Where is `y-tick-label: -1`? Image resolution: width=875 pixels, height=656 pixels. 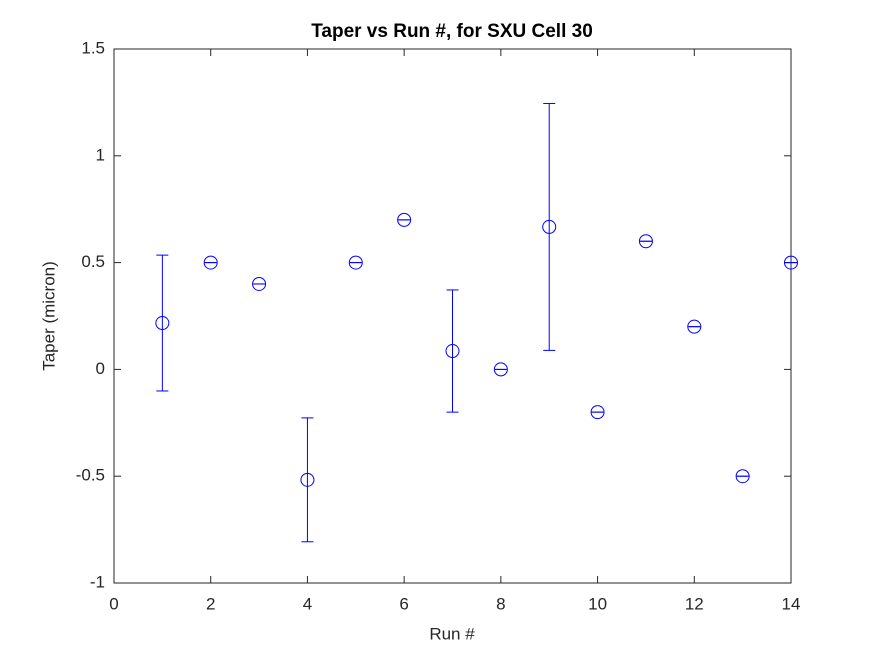
y-tick-label: -1 is located at coordinates (97, 581).